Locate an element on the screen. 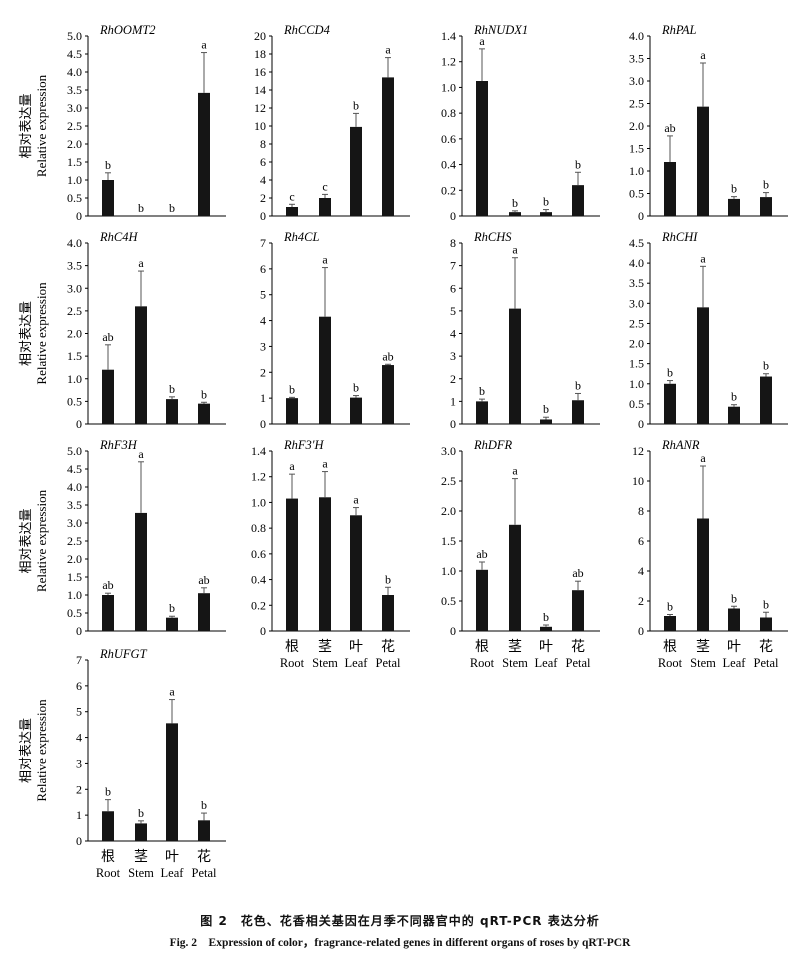 The width and height of the screenshot is (800, 955). panel-title: RhDFR is located at coordinates (493, 445).